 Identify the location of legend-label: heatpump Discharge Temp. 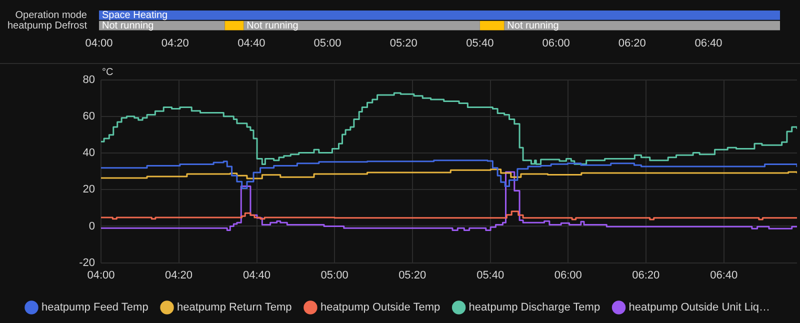
(534, 308).